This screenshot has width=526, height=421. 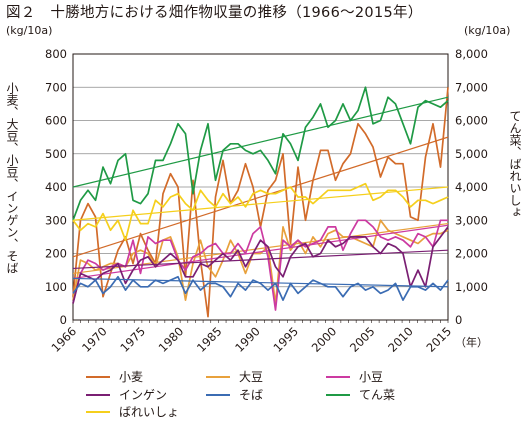 I want to click on x-axis-unit: （年）, so click(x=471, y=342).